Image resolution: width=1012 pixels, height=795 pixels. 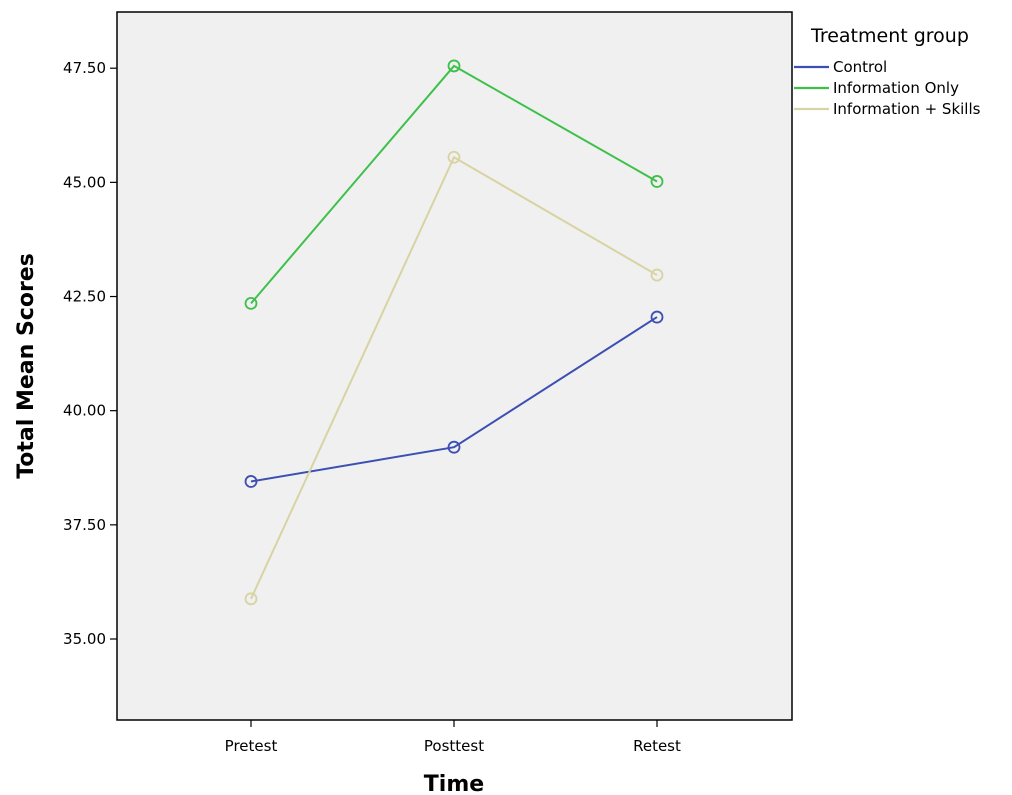 What do you see at coordinates (657, 746) in the screenshot?
I see `x-tick-label: Retest` at bounding box center [657, 746].